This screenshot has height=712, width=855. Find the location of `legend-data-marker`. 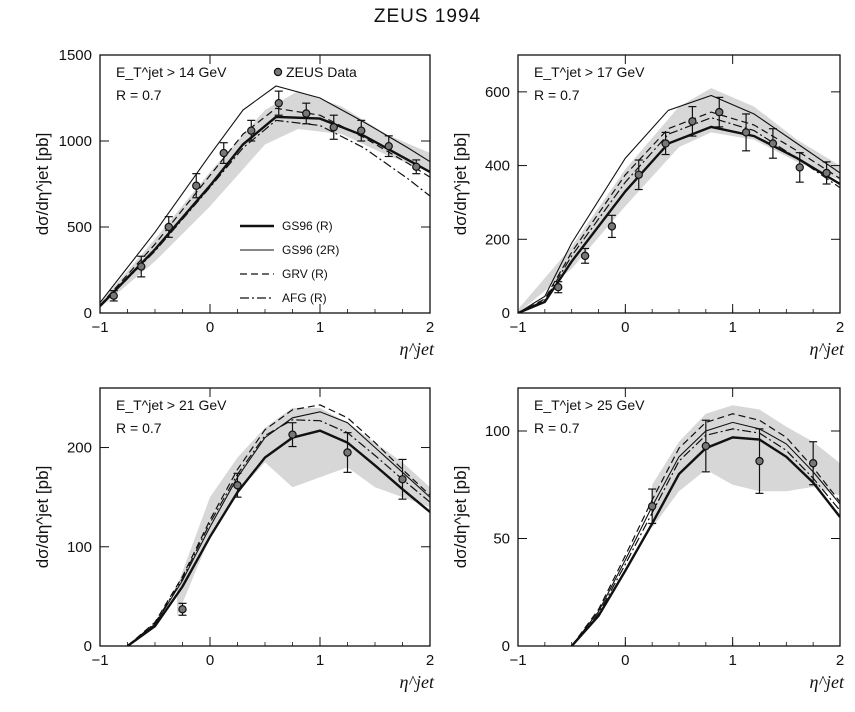

legend-data-marker is located at coordinates (278, 72).